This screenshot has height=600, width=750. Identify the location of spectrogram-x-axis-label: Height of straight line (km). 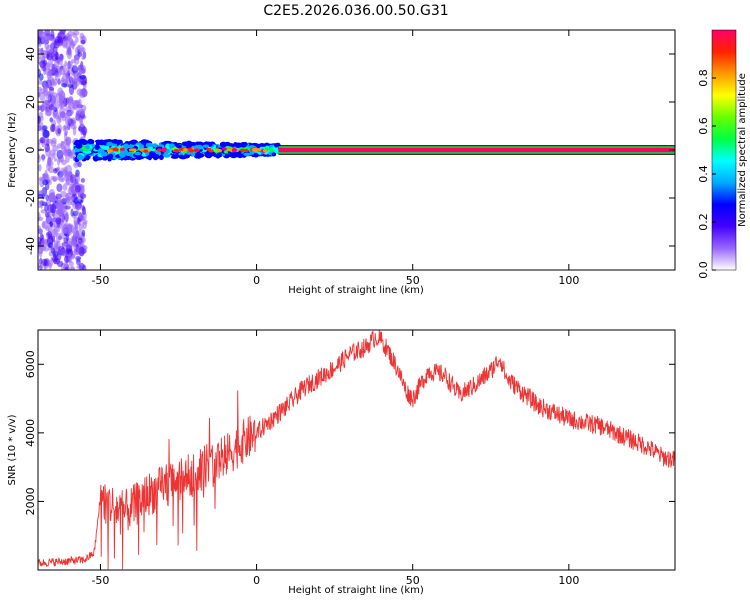
(356, 290).